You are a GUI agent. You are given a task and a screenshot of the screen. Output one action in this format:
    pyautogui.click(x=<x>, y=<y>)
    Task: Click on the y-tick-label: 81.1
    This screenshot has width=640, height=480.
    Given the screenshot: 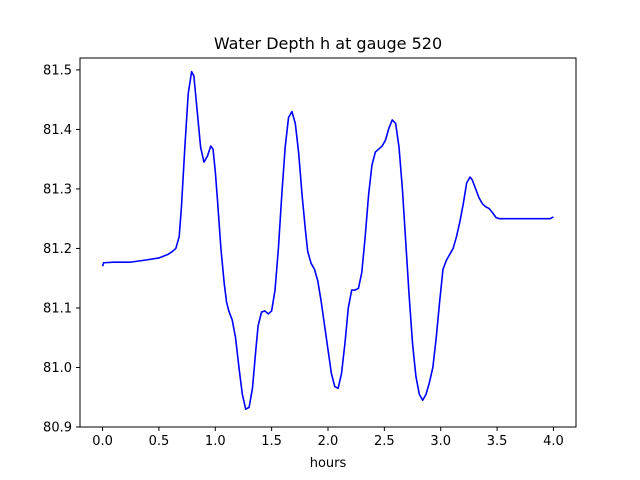 What is the action you would take?
    pyautogui.click(x=57, y=308)
    